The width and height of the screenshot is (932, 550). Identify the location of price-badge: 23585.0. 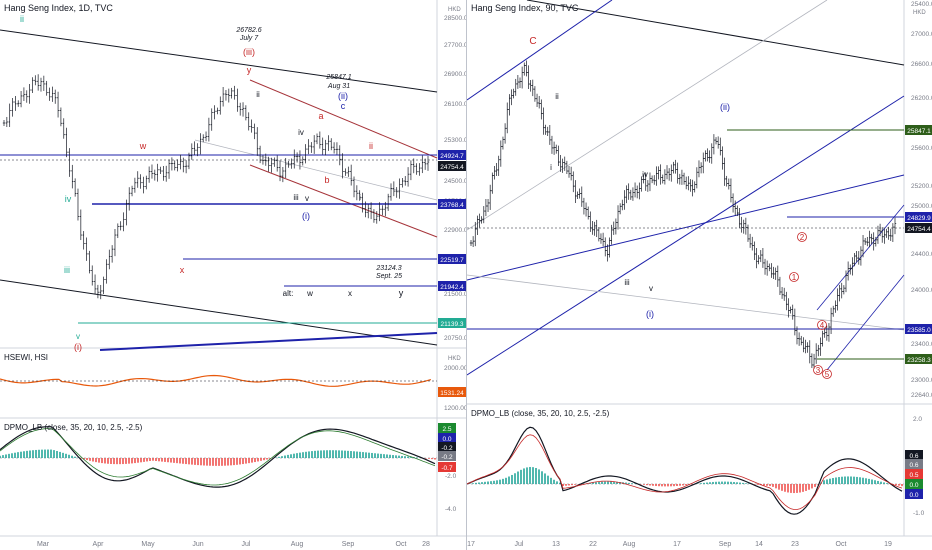
(919, 330).